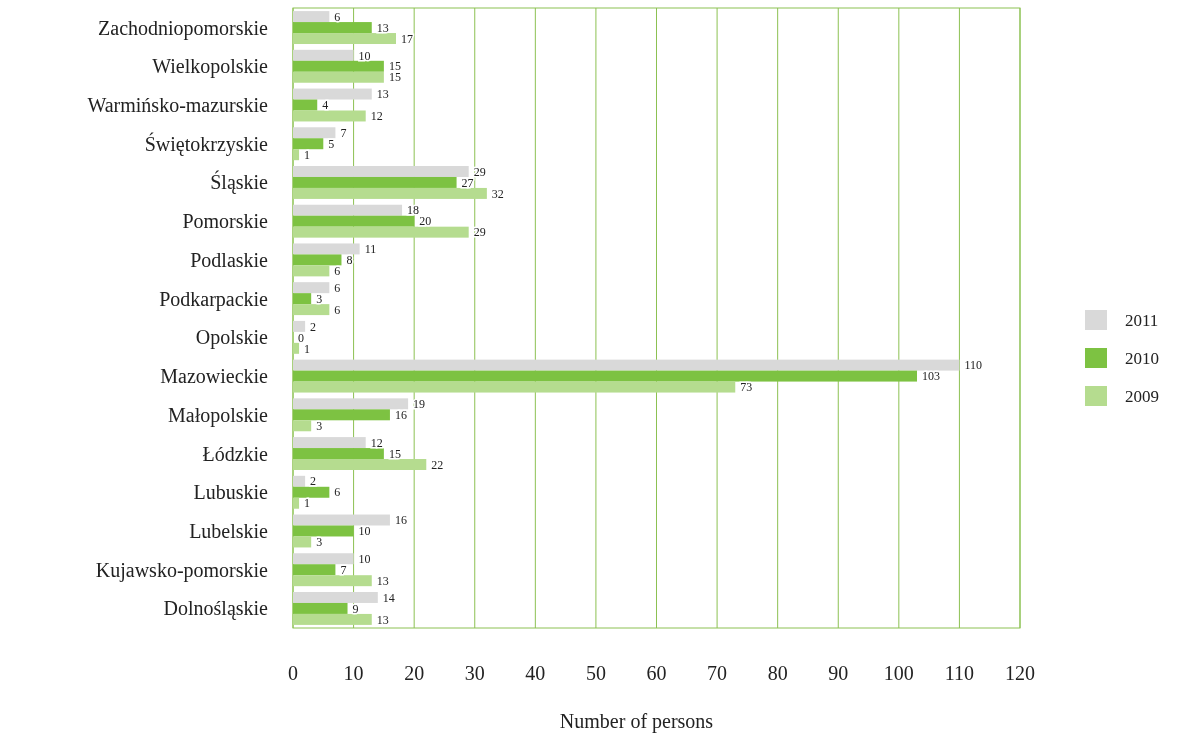  I want to click on y-tick-label: Lubuskie, so click(231, 492).